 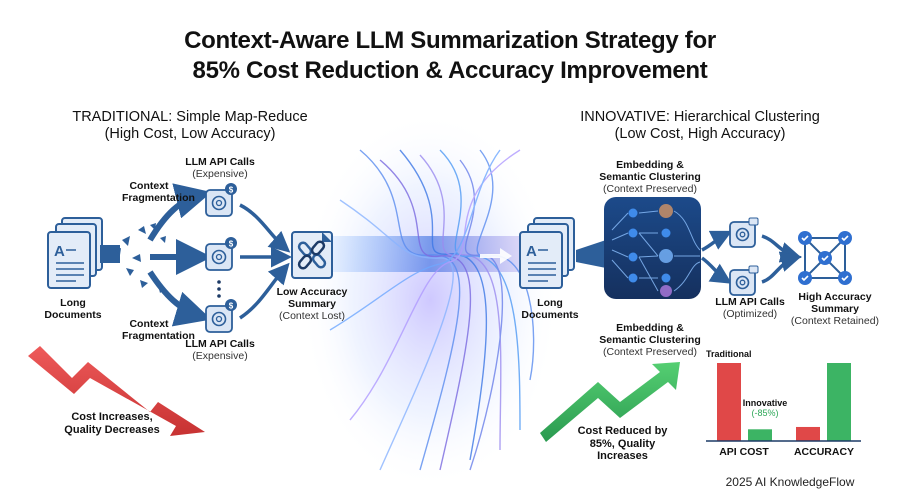 I want to click on api-calls-label-top: LLM API Calls (Expensive), so click(x=220, y=168).